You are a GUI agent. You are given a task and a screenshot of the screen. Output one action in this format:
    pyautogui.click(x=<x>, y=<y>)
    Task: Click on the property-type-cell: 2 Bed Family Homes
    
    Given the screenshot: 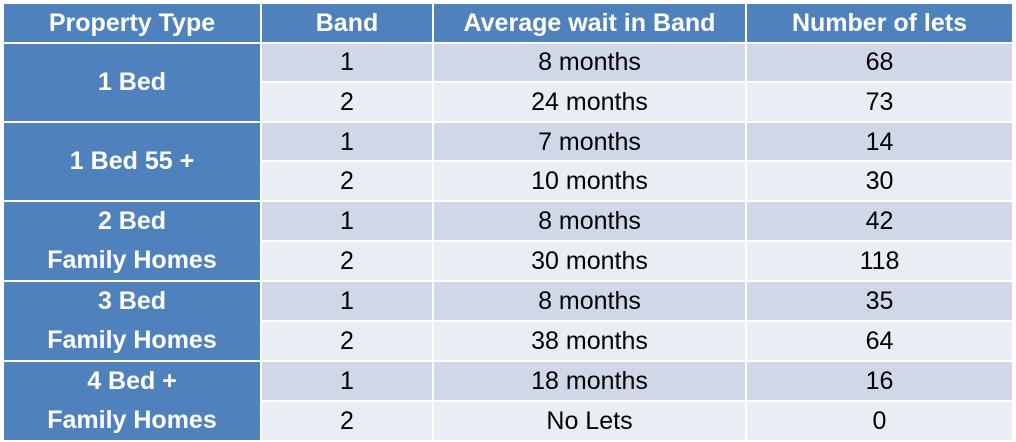 What is the action you would take?
    pyautogui.click(x=132, y=240)
    